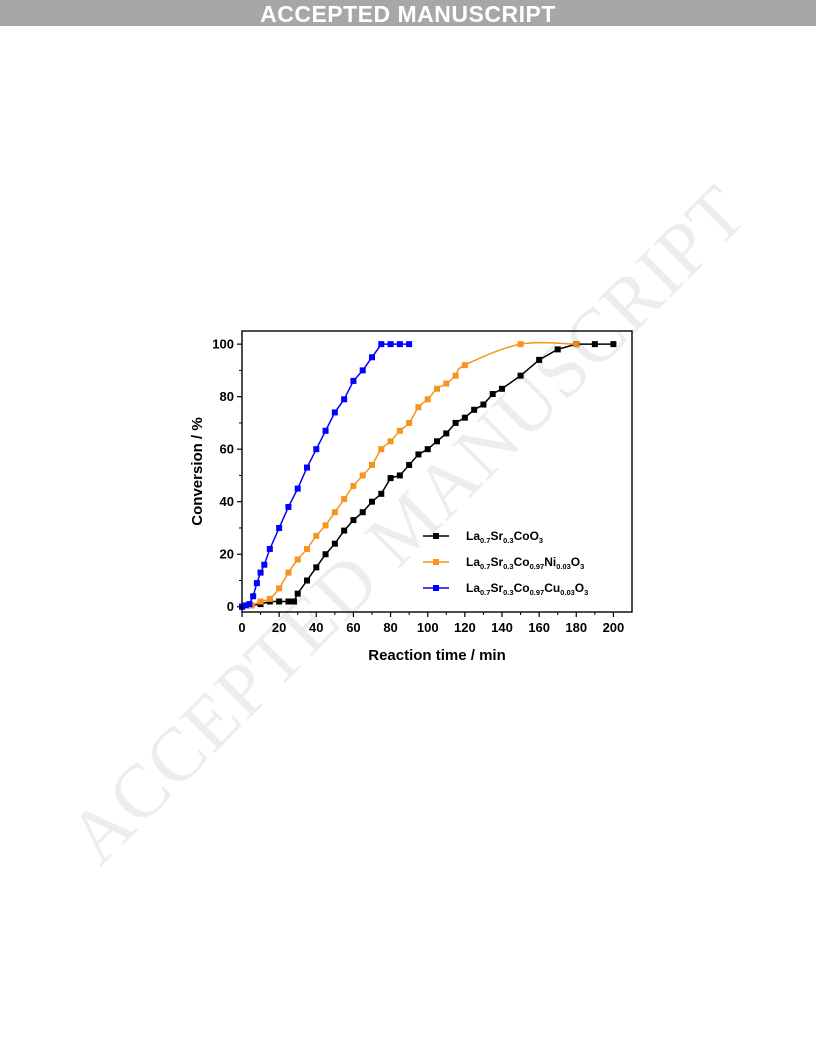 This screenshot has height=1056, width=816. Describe the element at coordinates (465, 627) in the screenshot. I see `x-tick-label-6: 120` at that location.